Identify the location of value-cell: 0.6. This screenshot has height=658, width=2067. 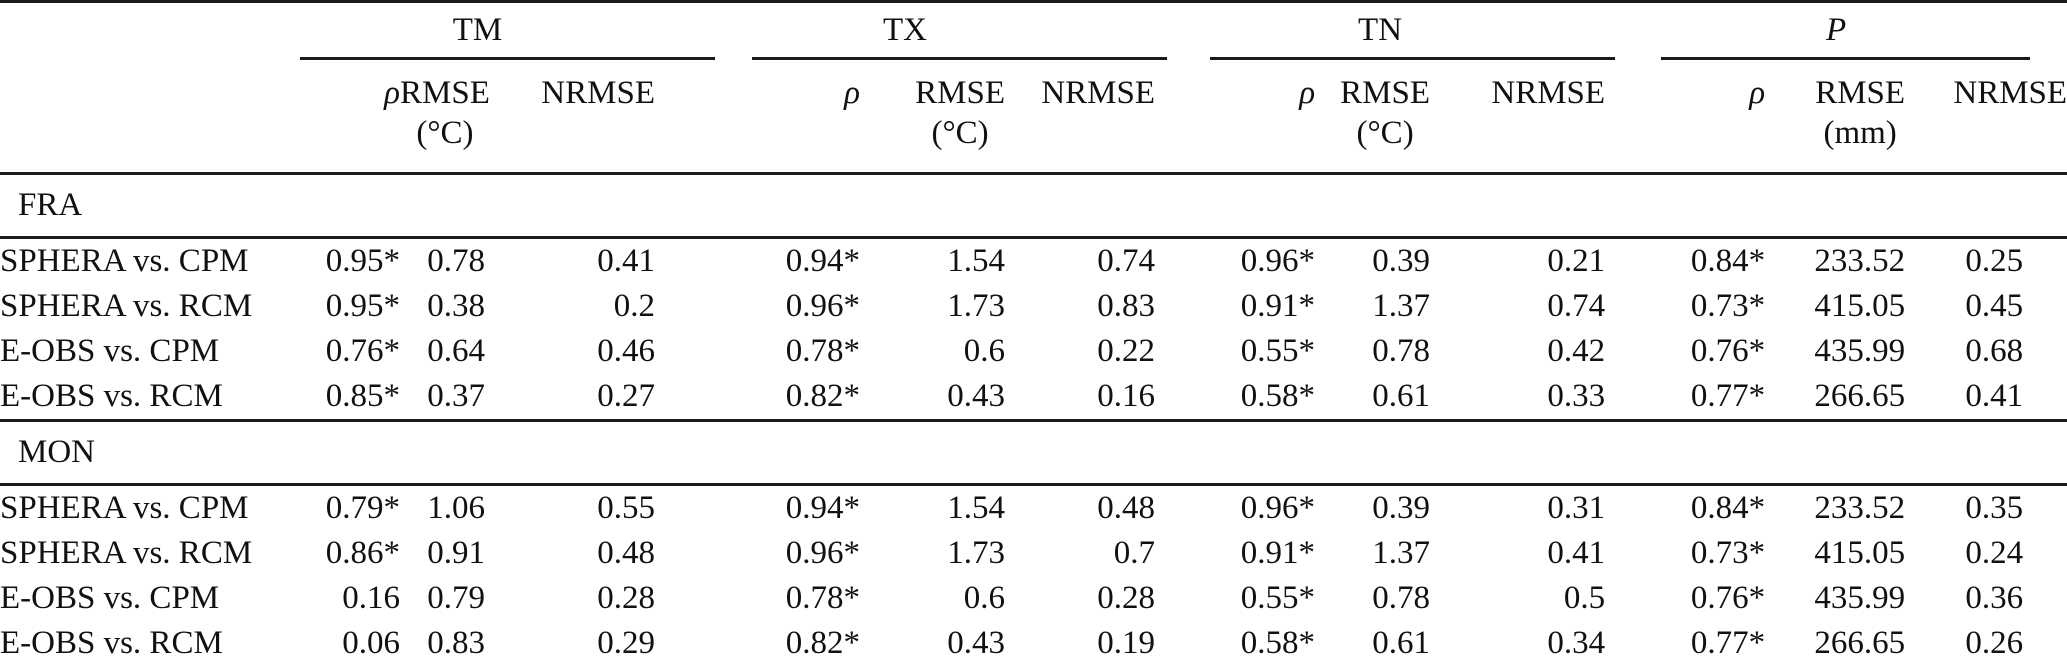
(984, 351).